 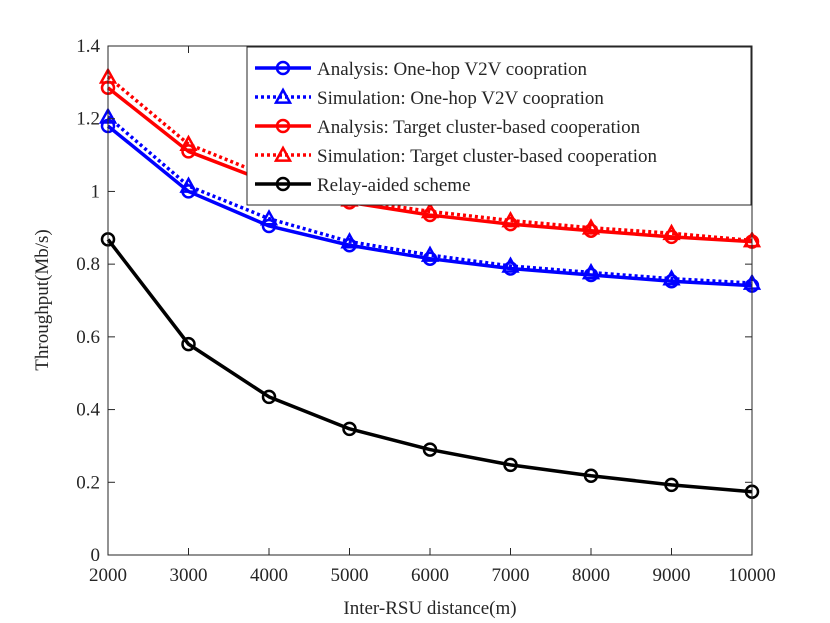 What do you see at coordinates (189, 575) in the screenshot?
I see `x-tick-label: 3000` at bounding box center [189, 575].